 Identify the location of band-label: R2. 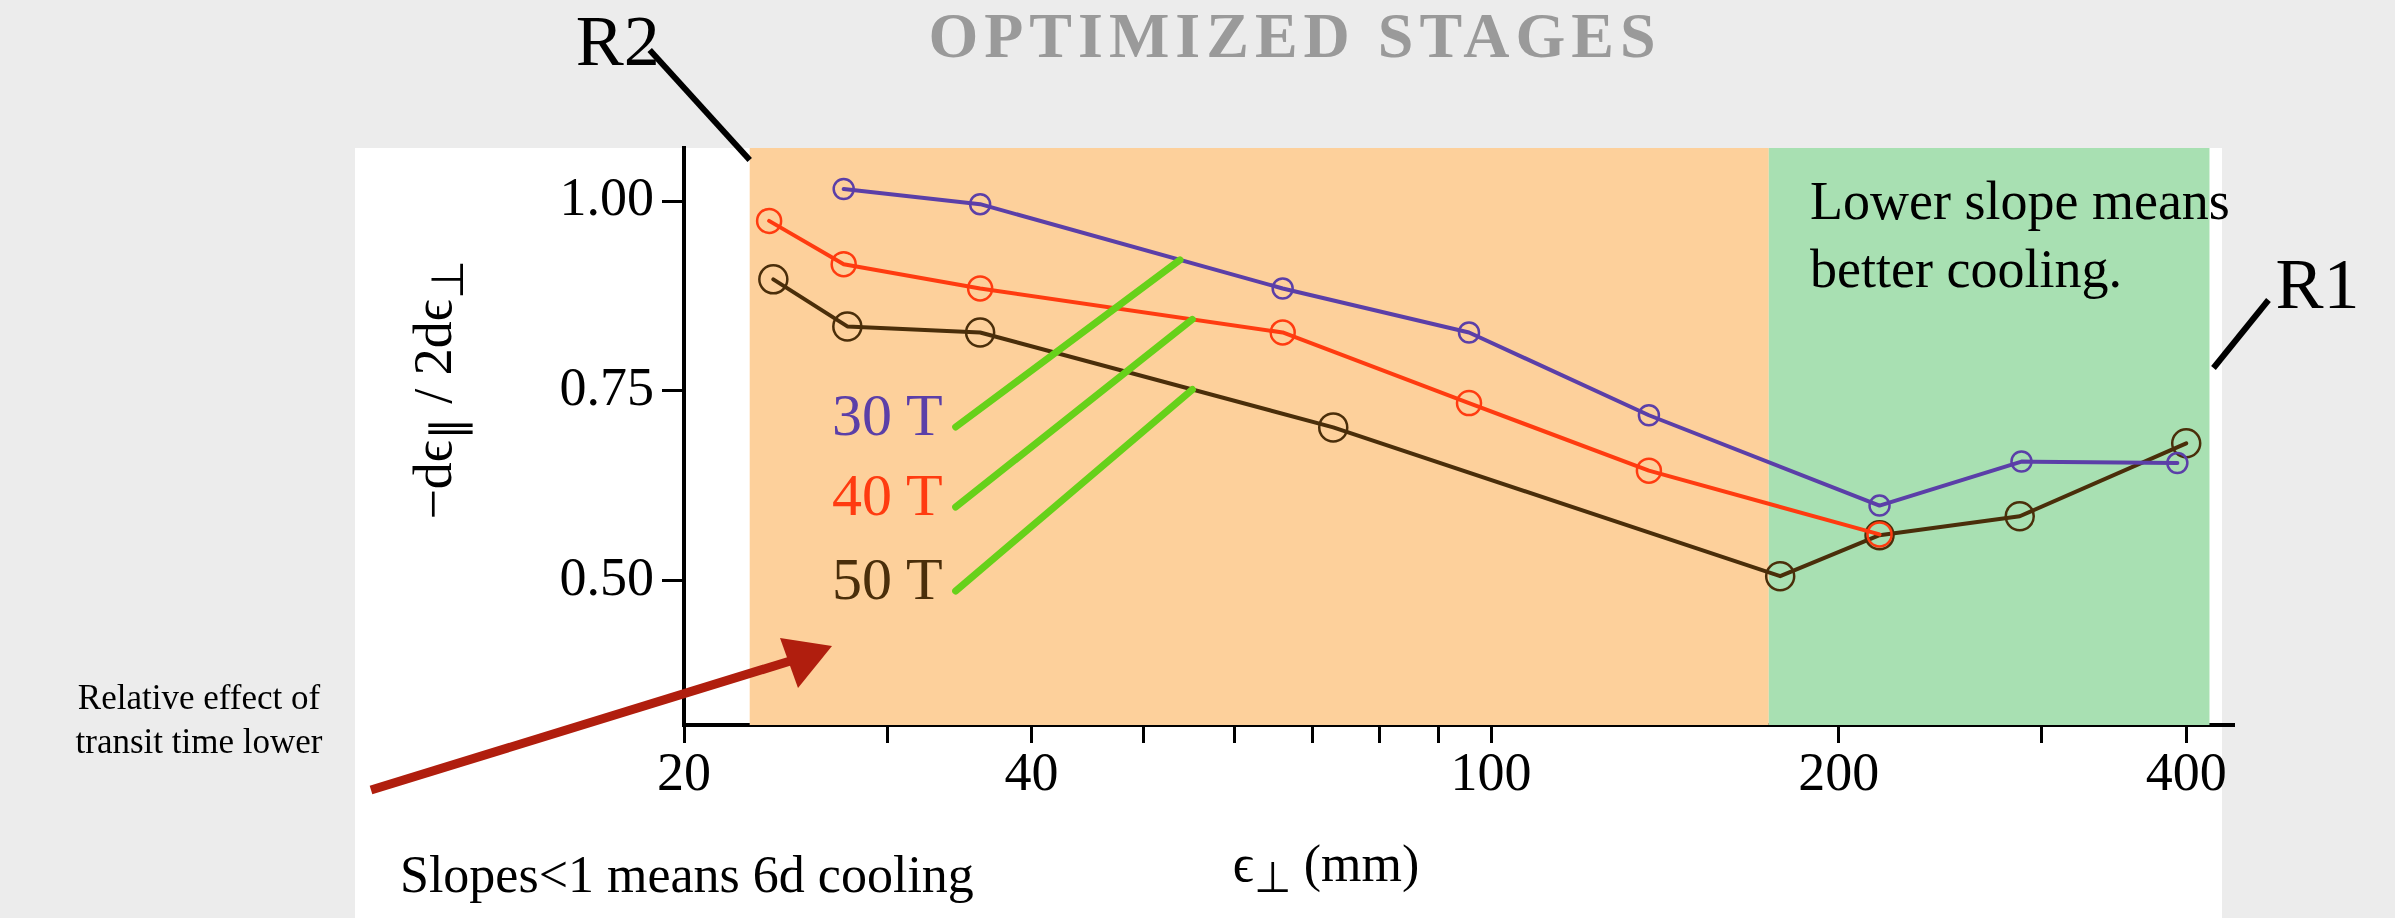
(617, 41).